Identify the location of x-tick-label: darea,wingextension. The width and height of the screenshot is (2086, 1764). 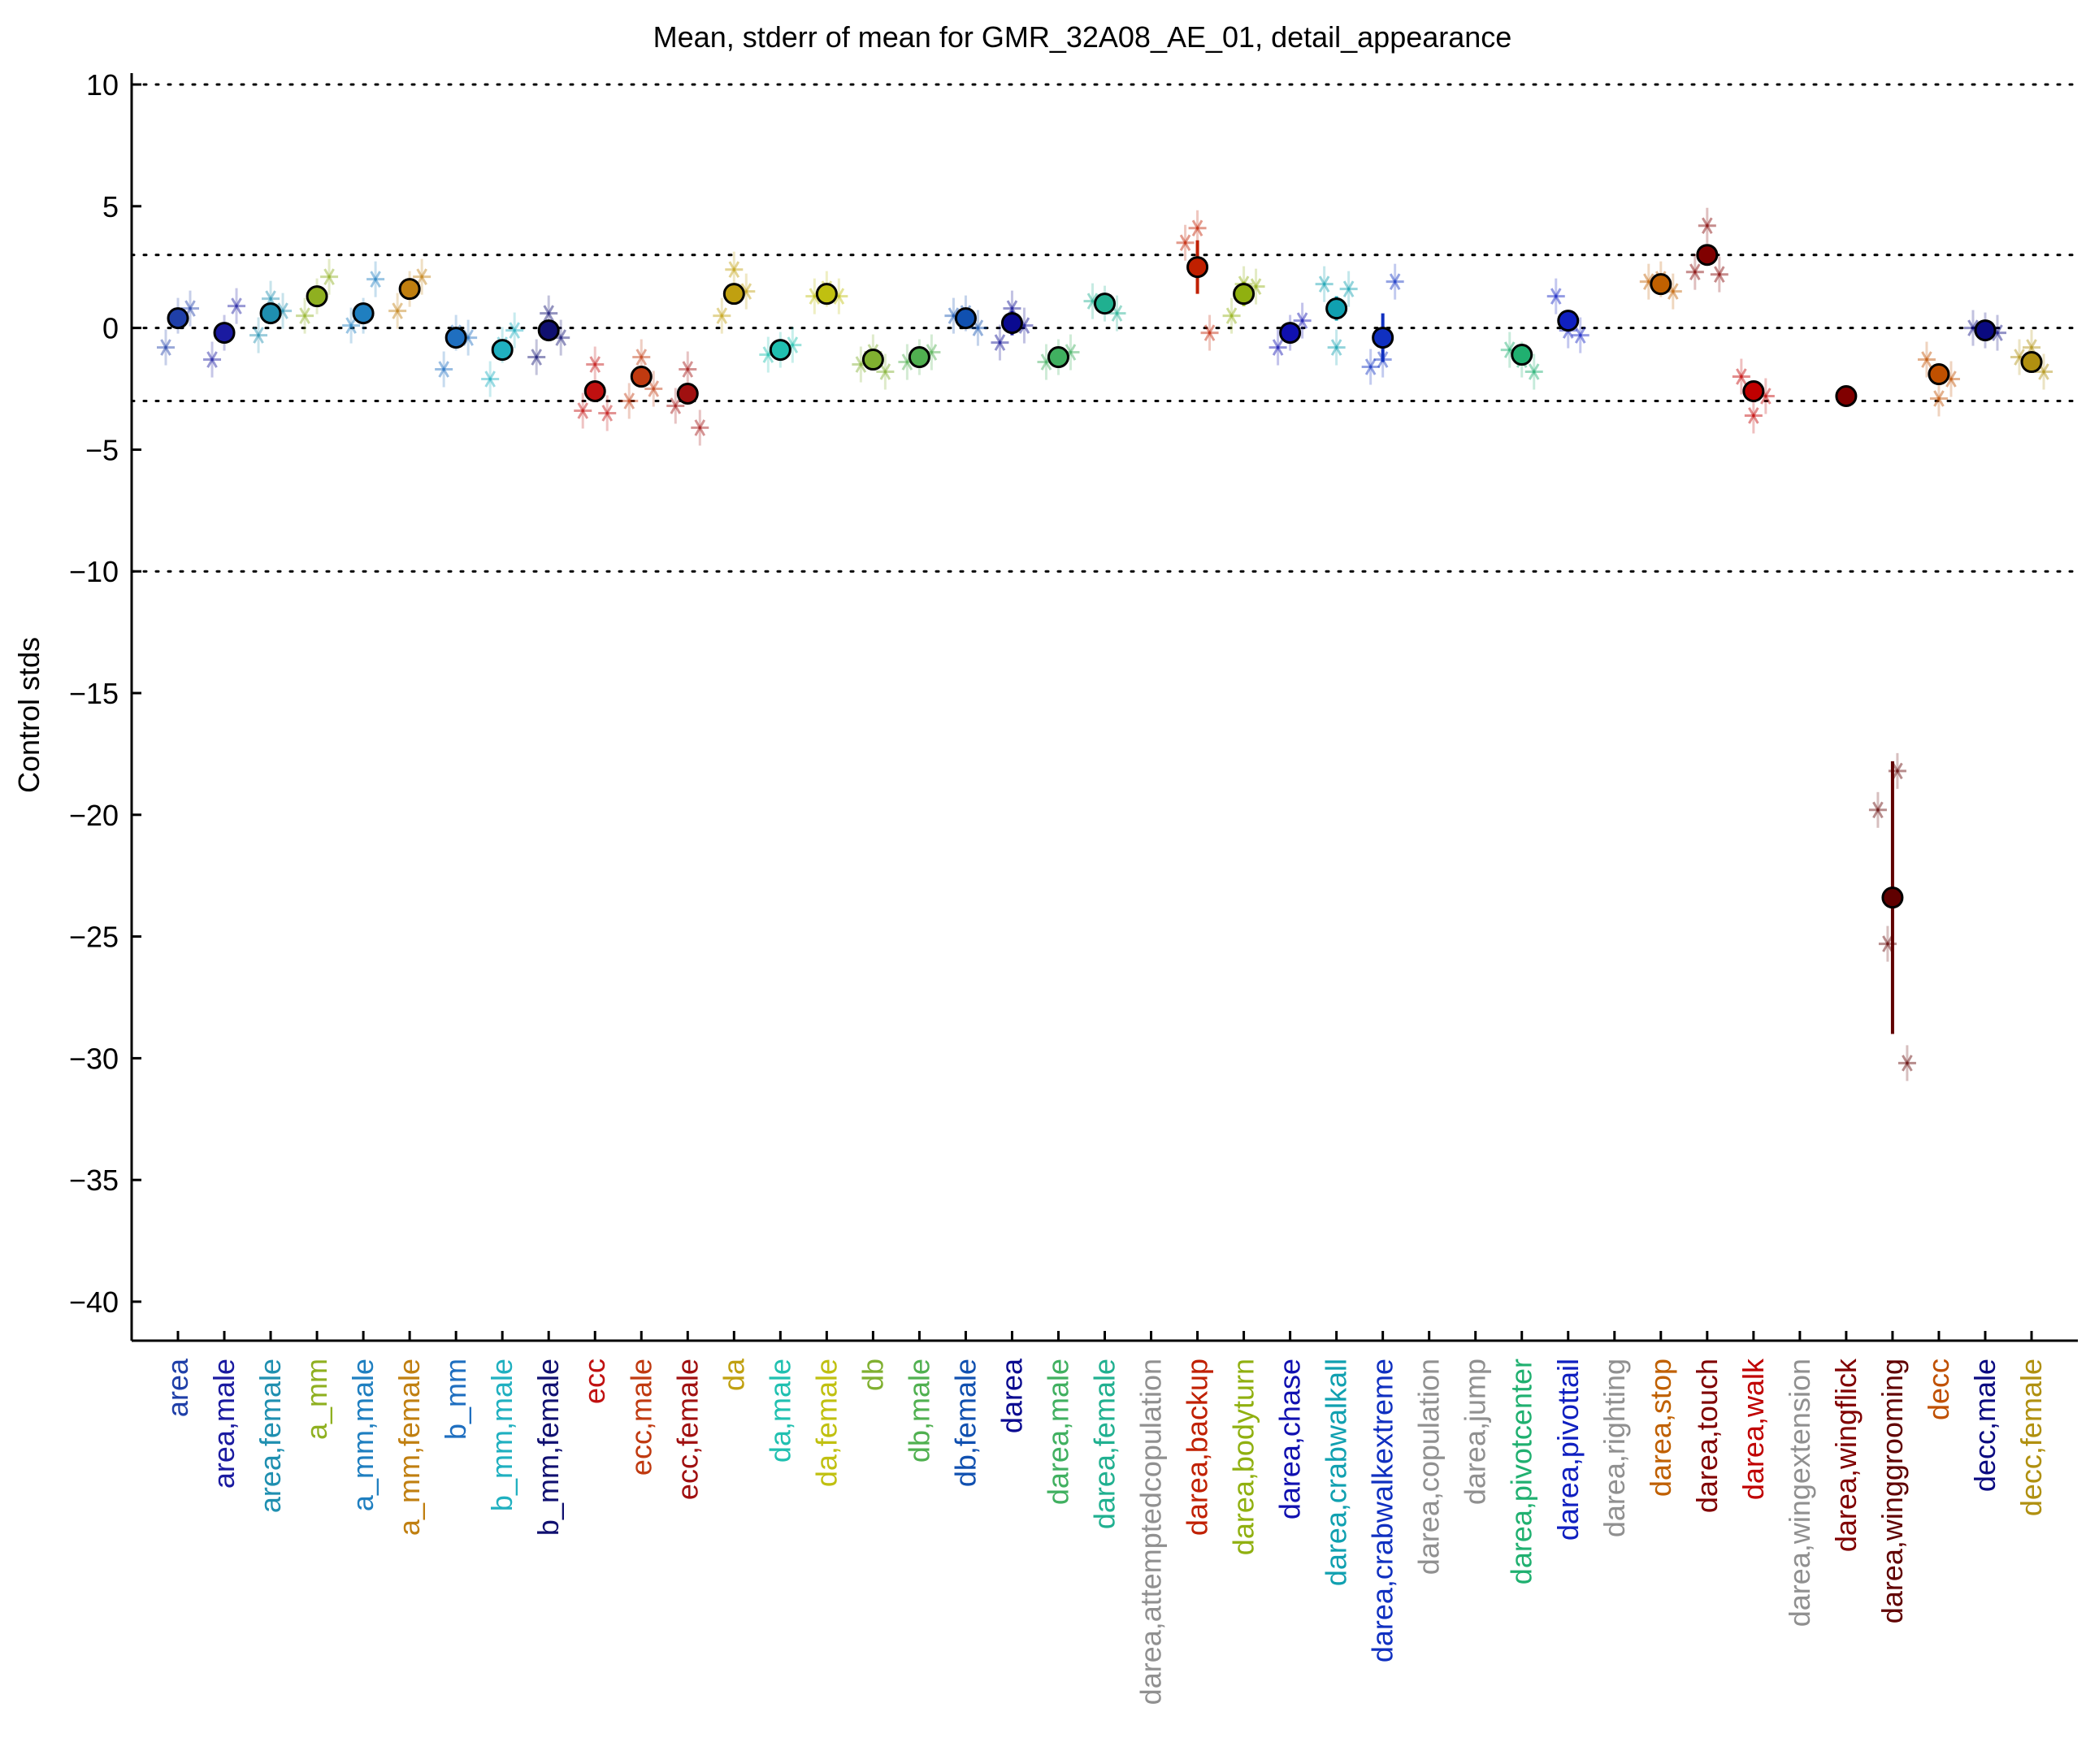
(1799, 1493).